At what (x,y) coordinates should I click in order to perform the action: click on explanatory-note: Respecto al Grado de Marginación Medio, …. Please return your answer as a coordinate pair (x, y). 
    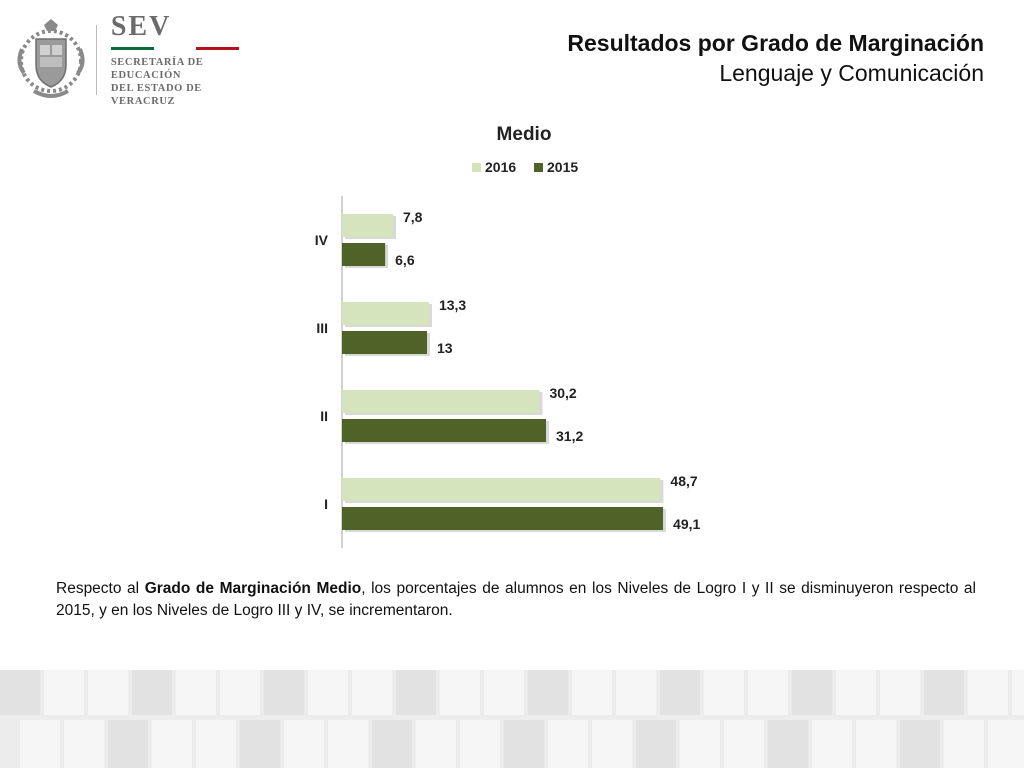
    Looking at the image, I should click on (516, 600).